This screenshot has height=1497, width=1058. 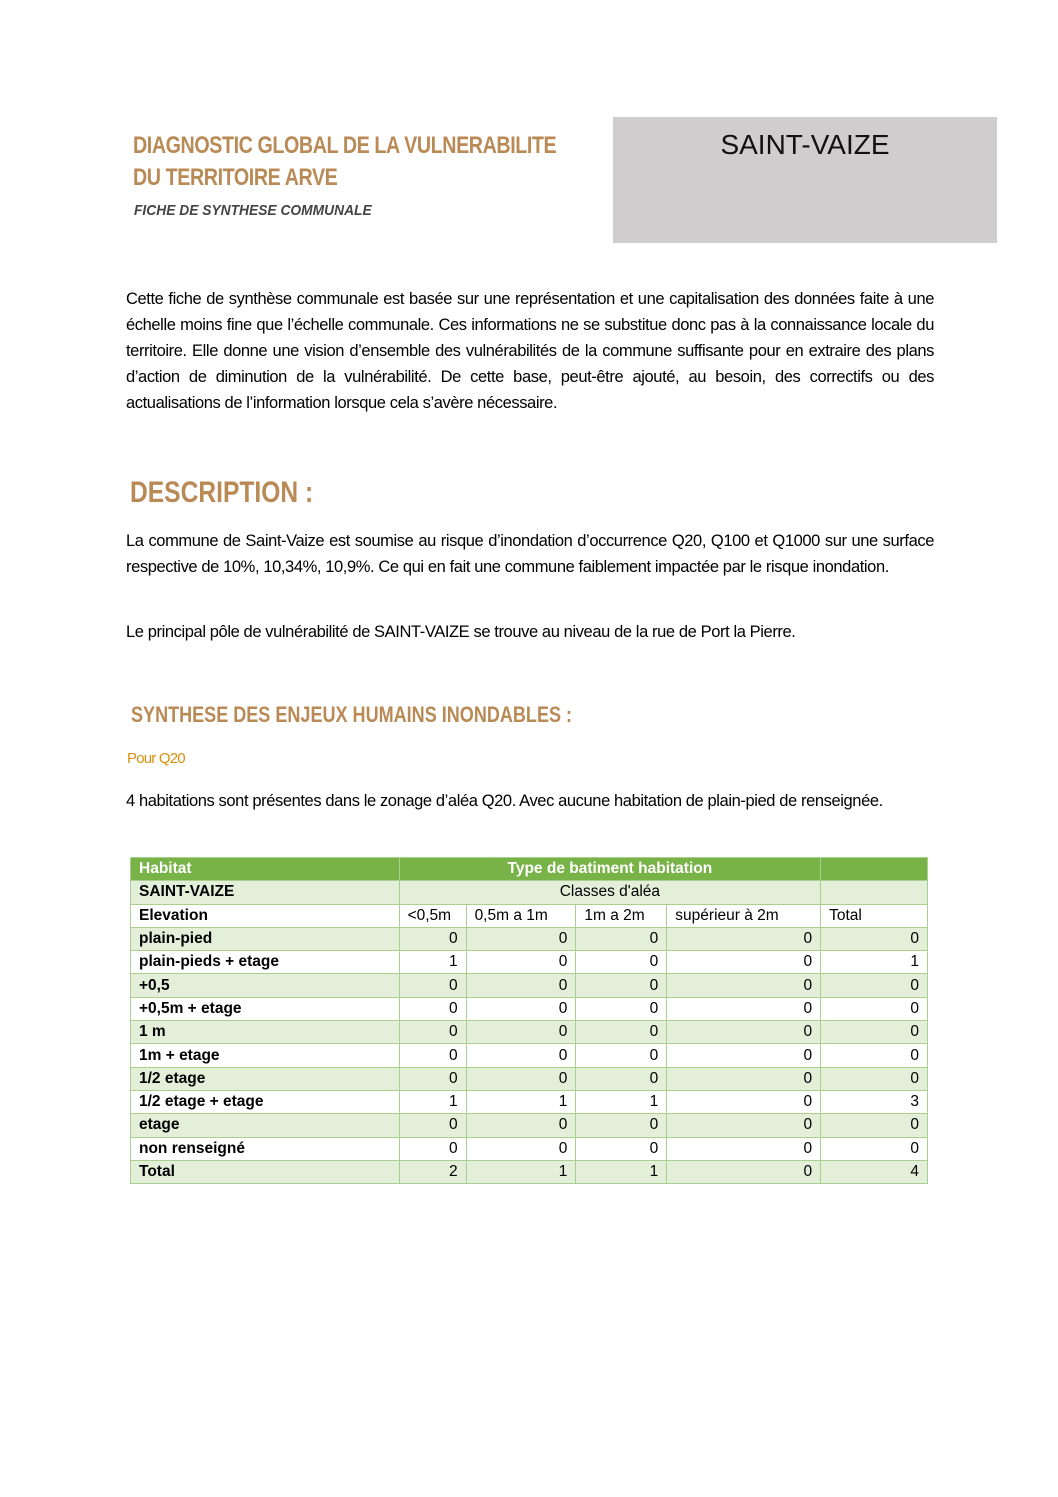 What do you see at coordinates (265, 1078) in the screenshot?
I see `row-label: 1/2 etage` at bounding box center [265, 1078].